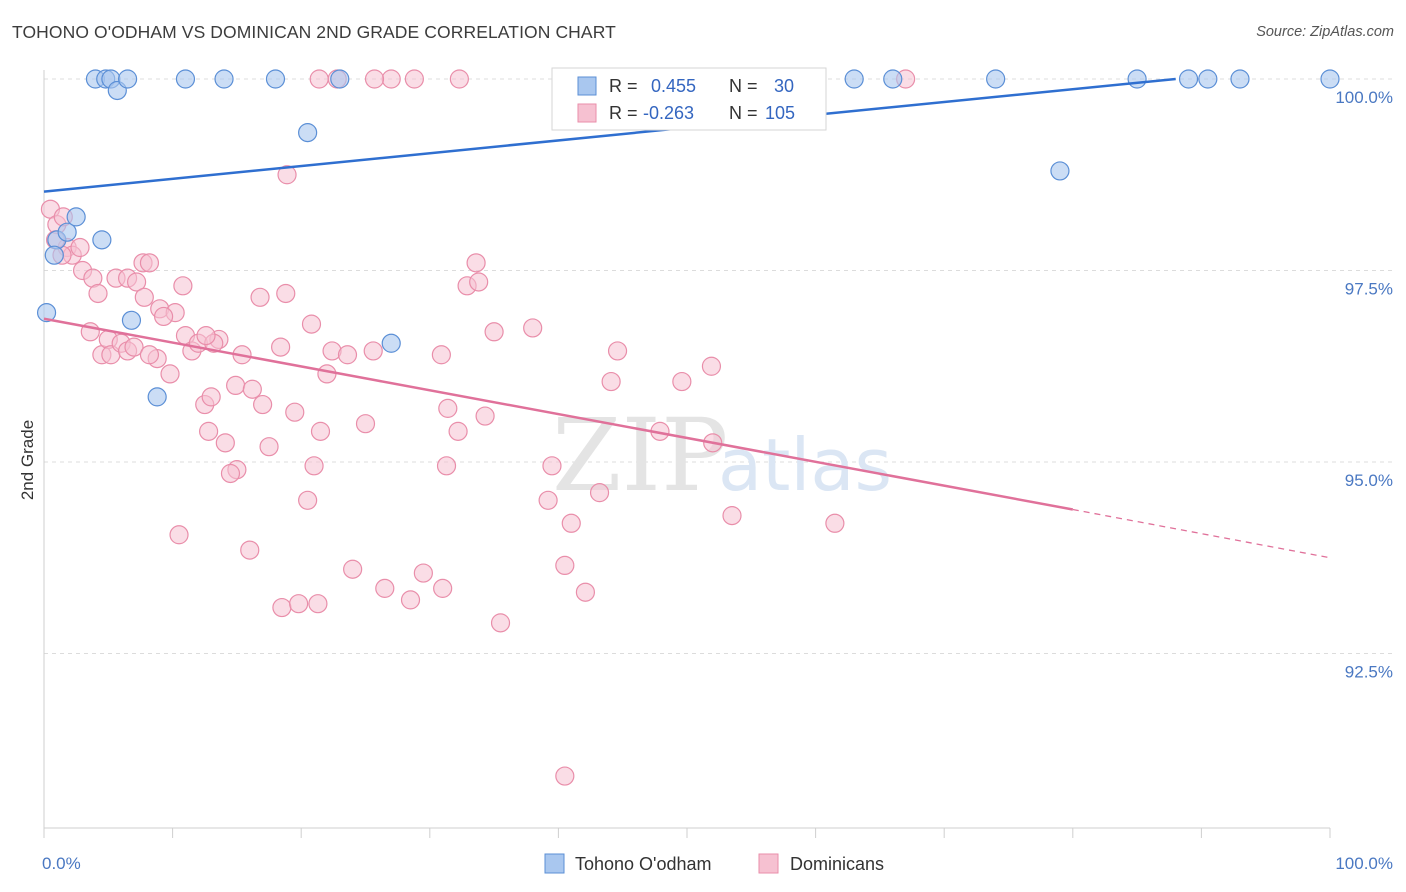 This screenshot has width=1406, height=892. Describe the element at coordinates (587, 113) in the screenshot. I see `legend-swatch-pink` at that location.